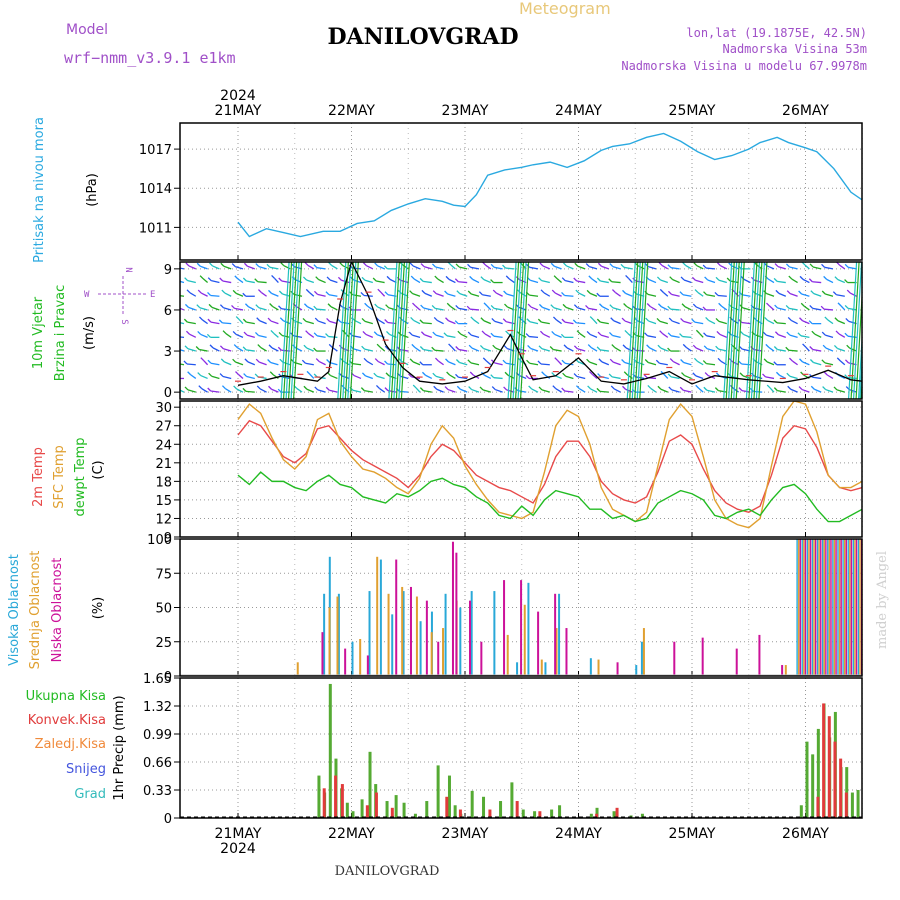 Image resolution: width=900 pixels, height=900 pixels. Describe the element at coordinates (38, 477) in the screenshot. I see `temp-label-2m: 2m Temp` at that location.